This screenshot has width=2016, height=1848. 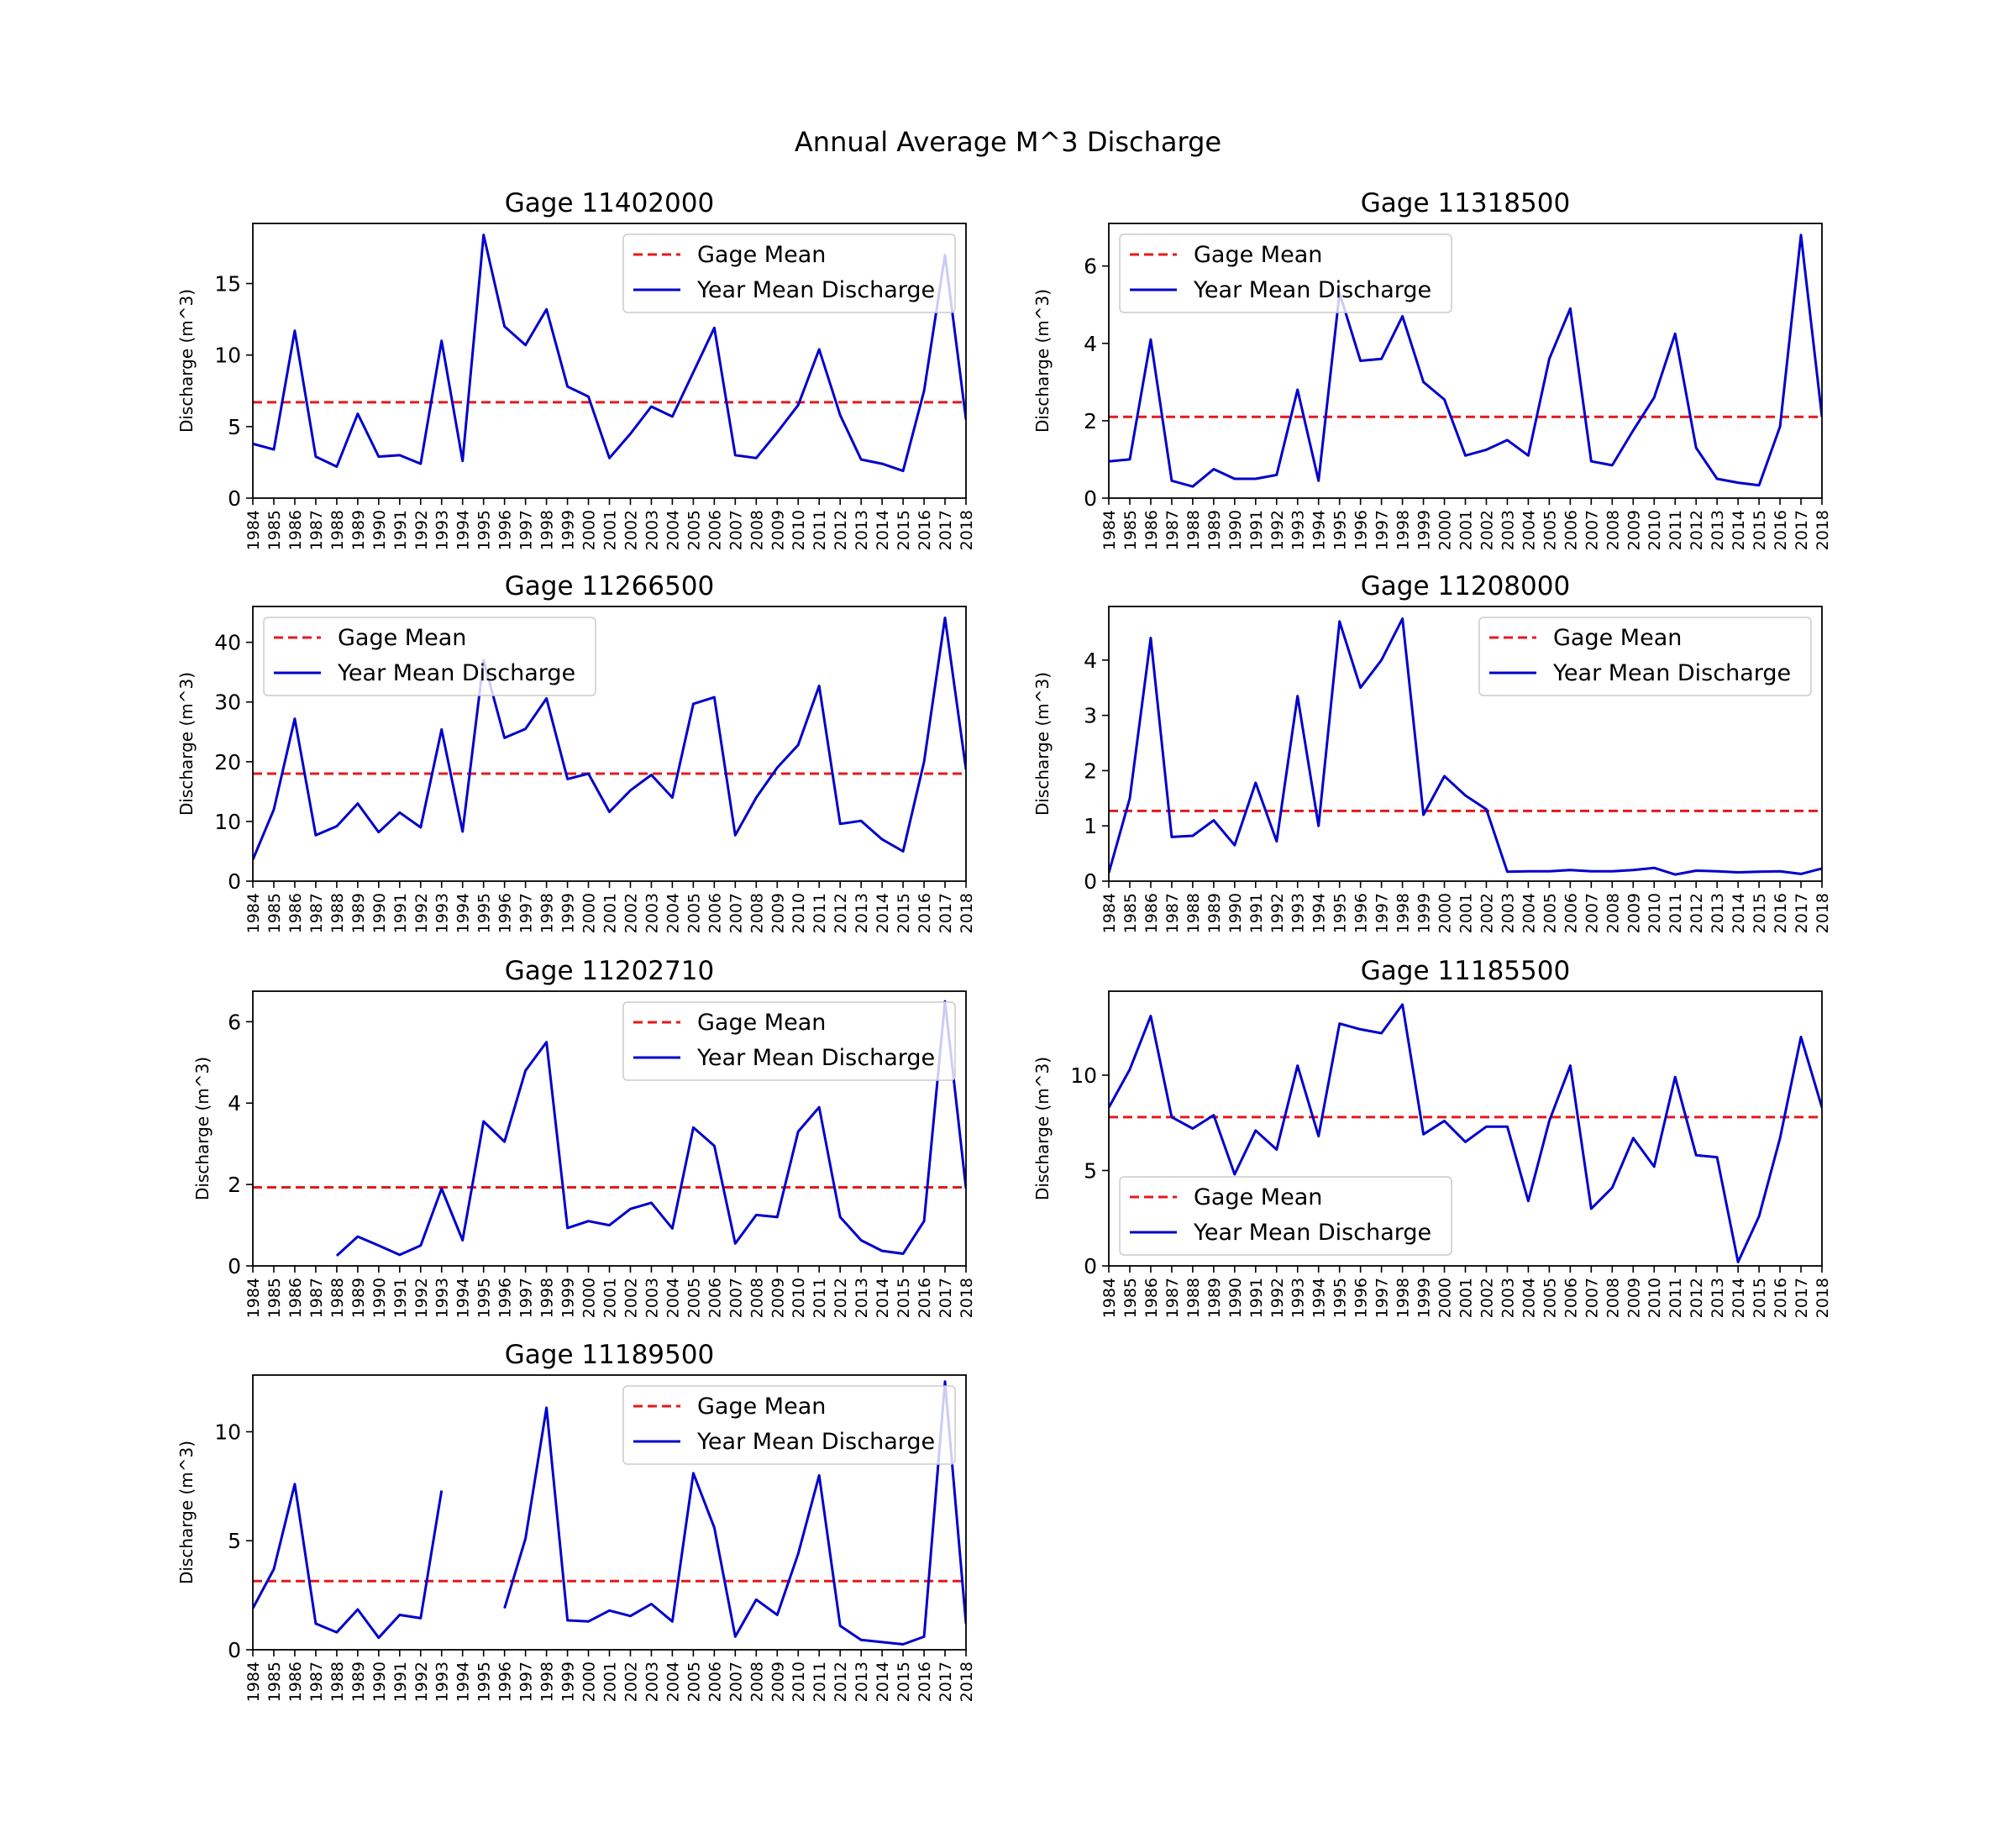 I want to click on subplot-title: Gage 11402000, so click(x=609, y=203).